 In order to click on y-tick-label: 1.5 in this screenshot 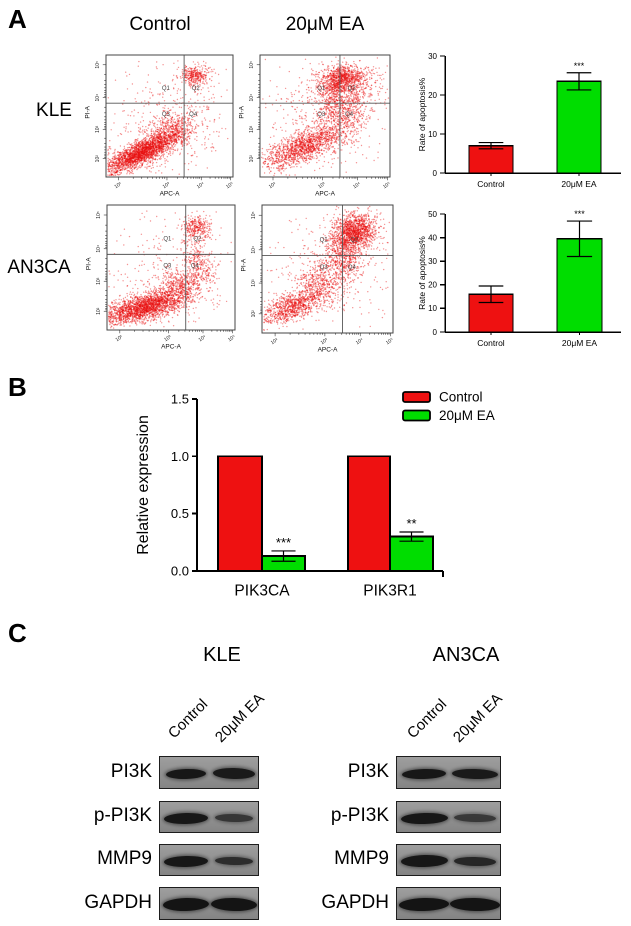, I will do `click(180, 399)`.